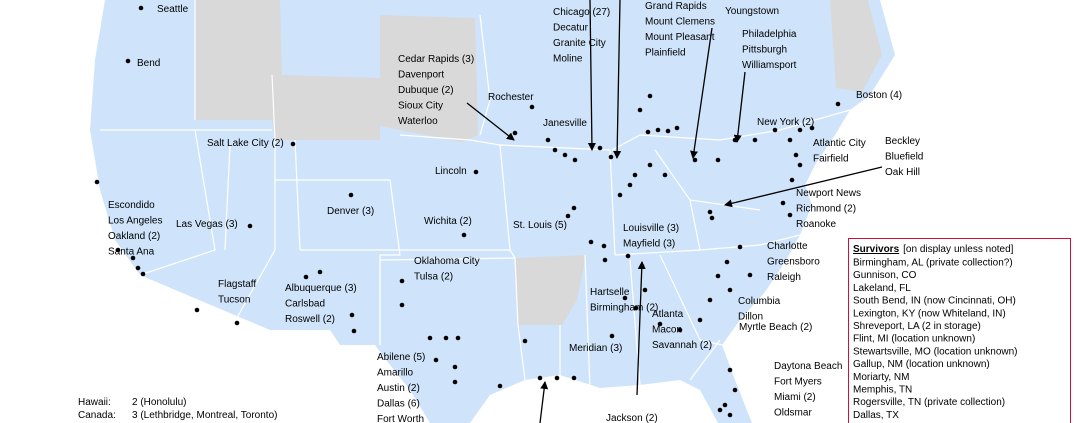  I want to click on legend-title: Survivors, so click(876, 249).